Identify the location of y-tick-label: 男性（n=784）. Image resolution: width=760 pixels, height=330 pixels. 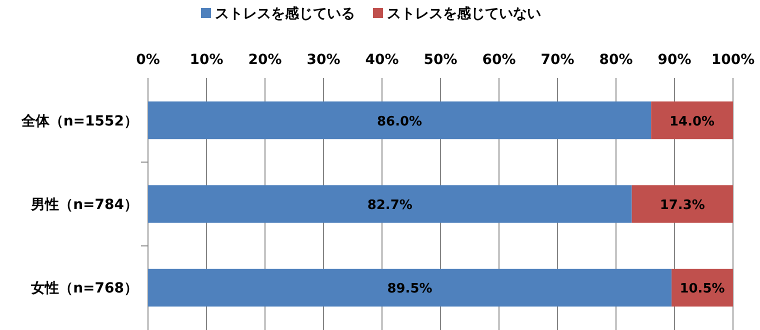
(84, 205).